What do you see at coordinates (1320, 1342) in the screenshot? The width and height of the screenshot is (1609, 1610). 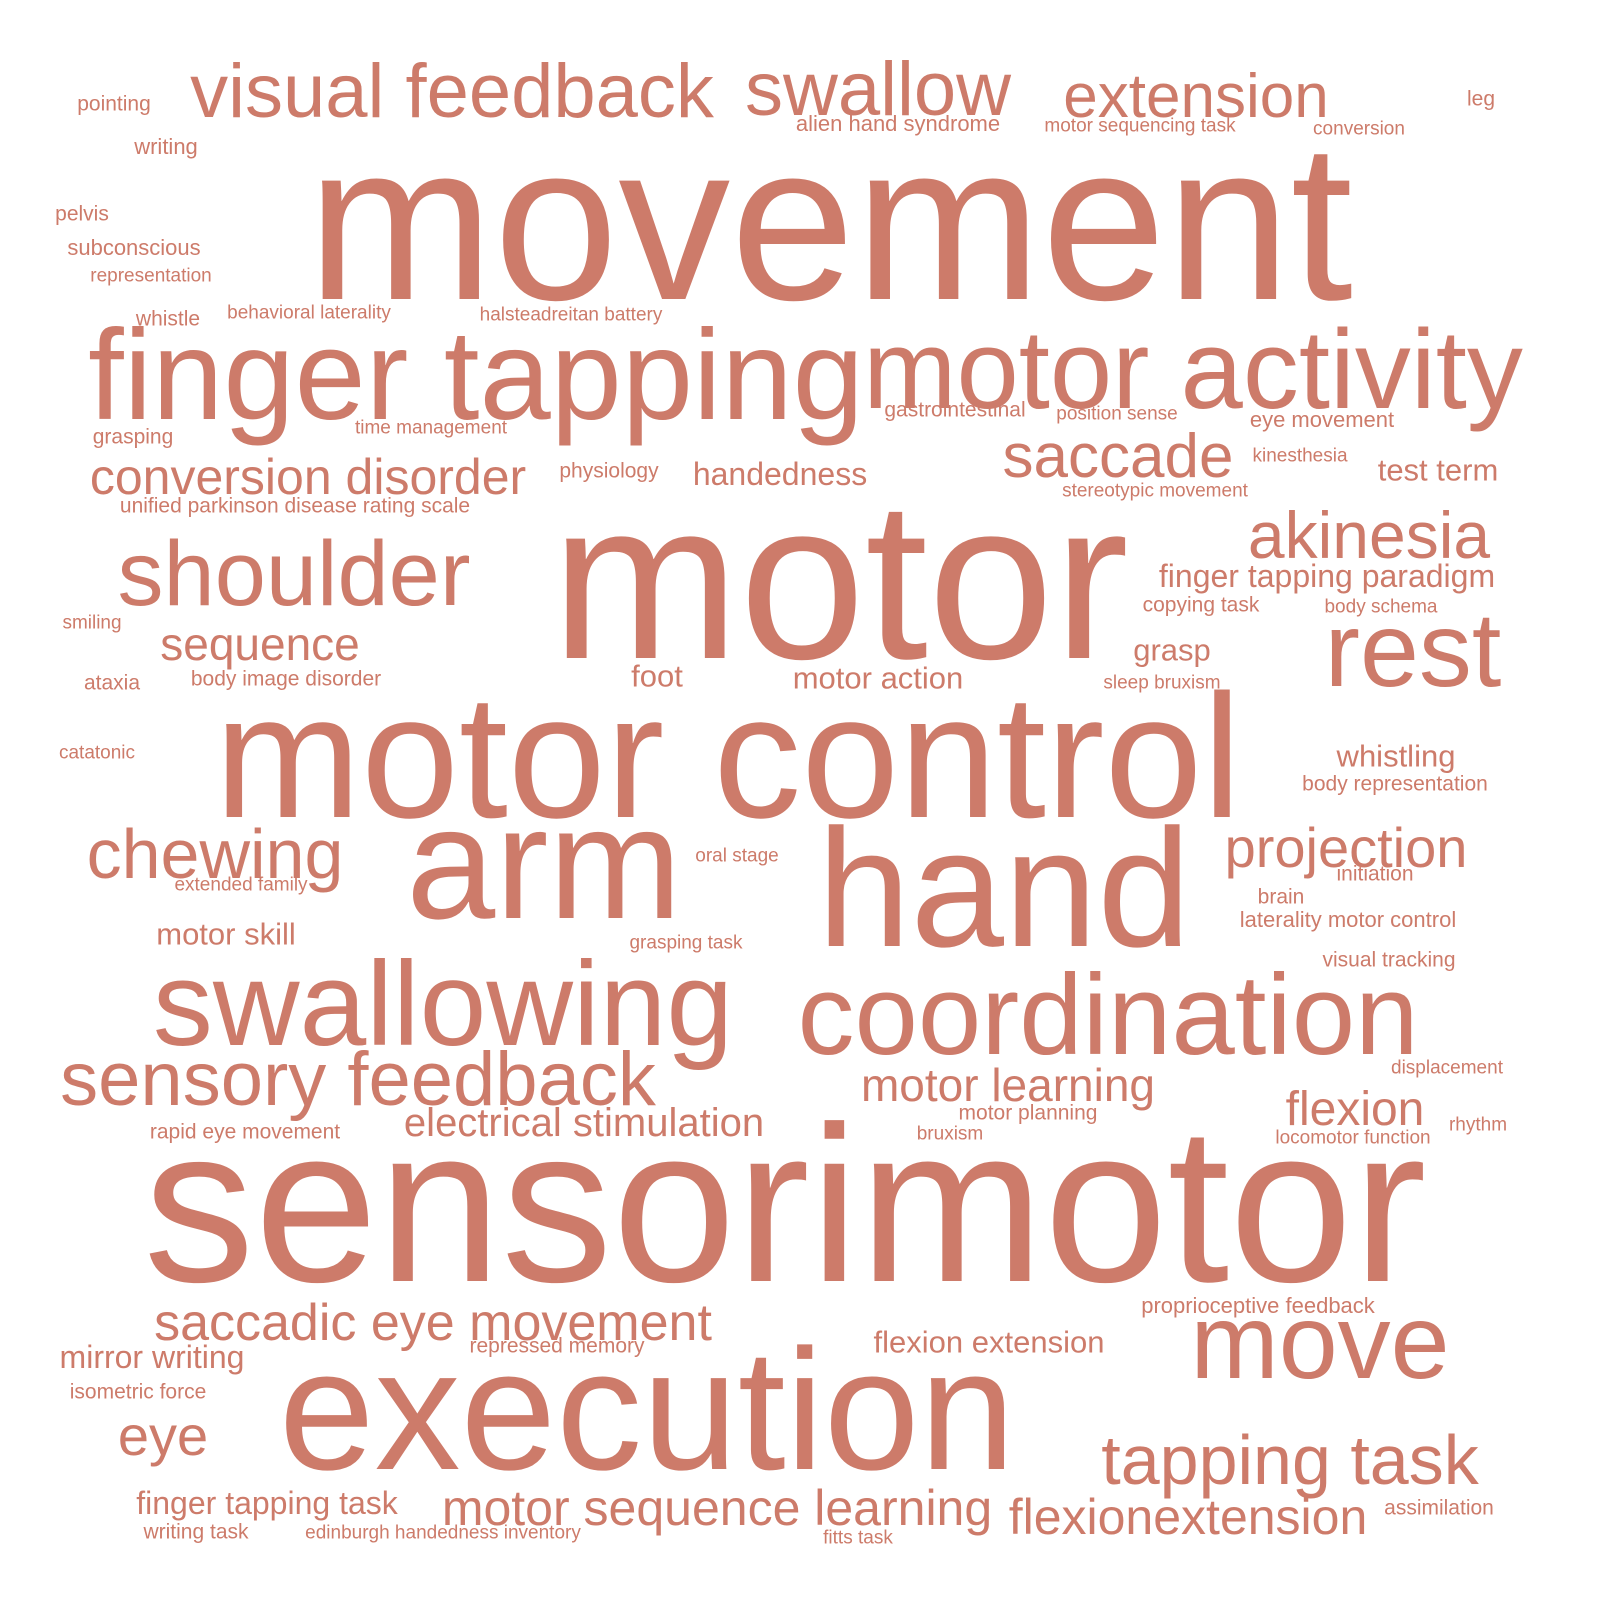 I see `word: move` at bounding box center [1320, 1342].